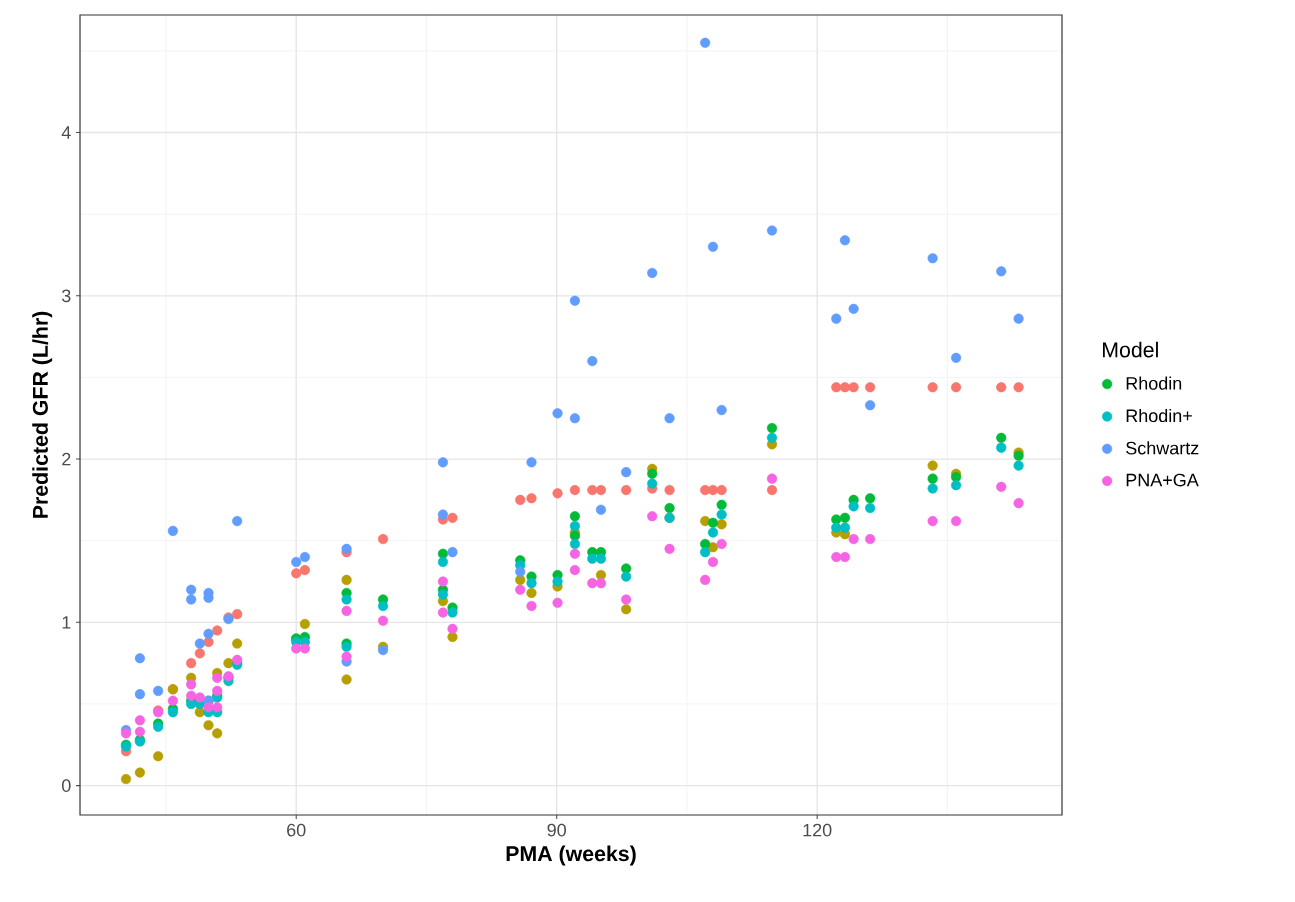 The width and height of the screenshot is (1295, 902). Describe the element at coordinates (296, 830) in the screenshot. I see `x-tick-label: 60` at that location.